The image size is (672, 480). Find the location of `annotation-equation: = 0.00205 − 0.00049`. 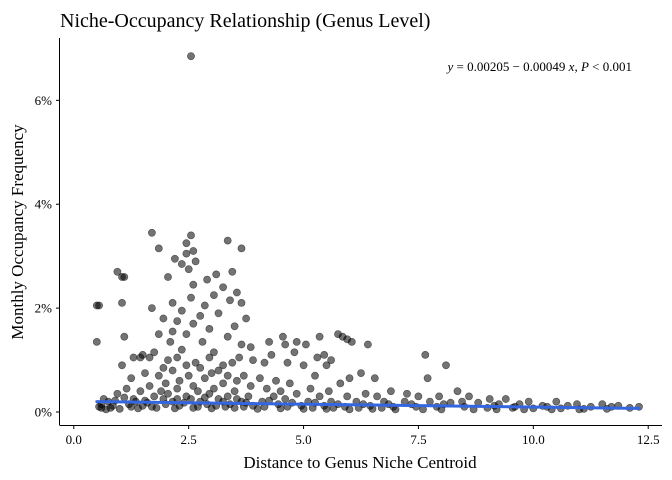

annotation-equation: = 0.00205 − 0.00049 is located at coordinates (510, 66).